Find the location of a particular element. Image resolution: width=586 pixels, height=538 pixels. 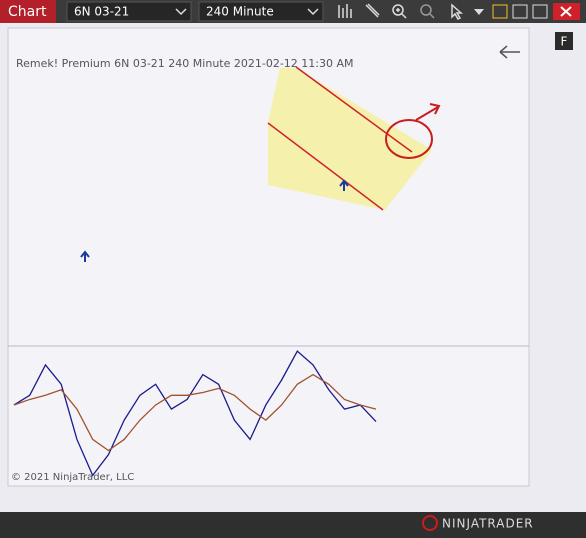

interval-dropdown is located at coordinates (261, 11).